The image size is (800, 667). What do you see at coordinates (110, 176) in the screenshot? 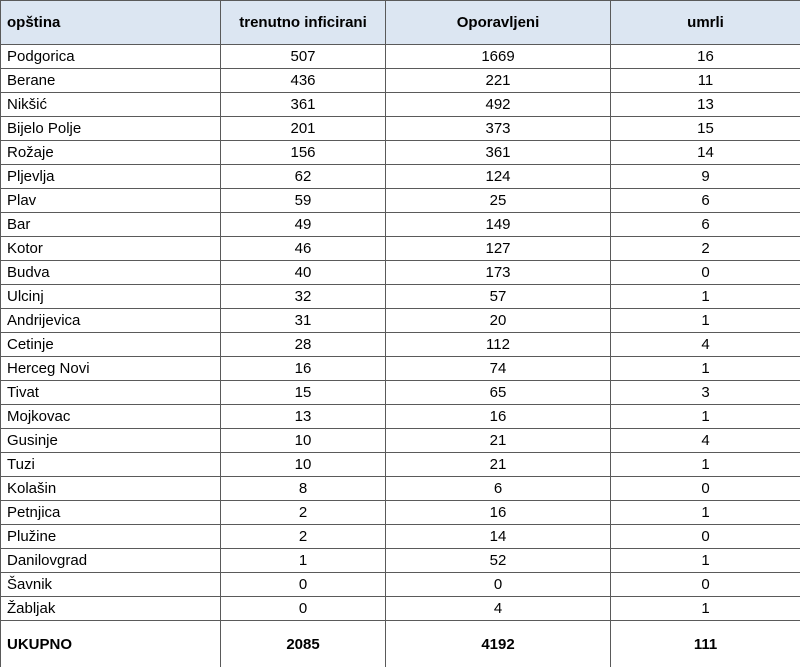
I see `municipality: Pljevlja` at bounding box center [110, 176].